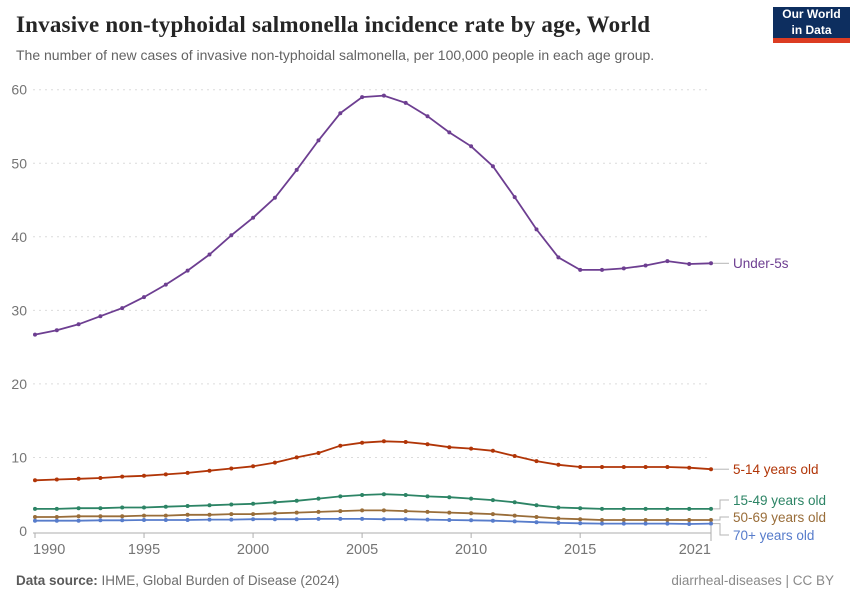 The width and height of the screenshot is (850, 600). What do you see at coordinates (773, 535) in the screenshot?
I see `series-label: 70+ years old` at bounding box center [773, 535].